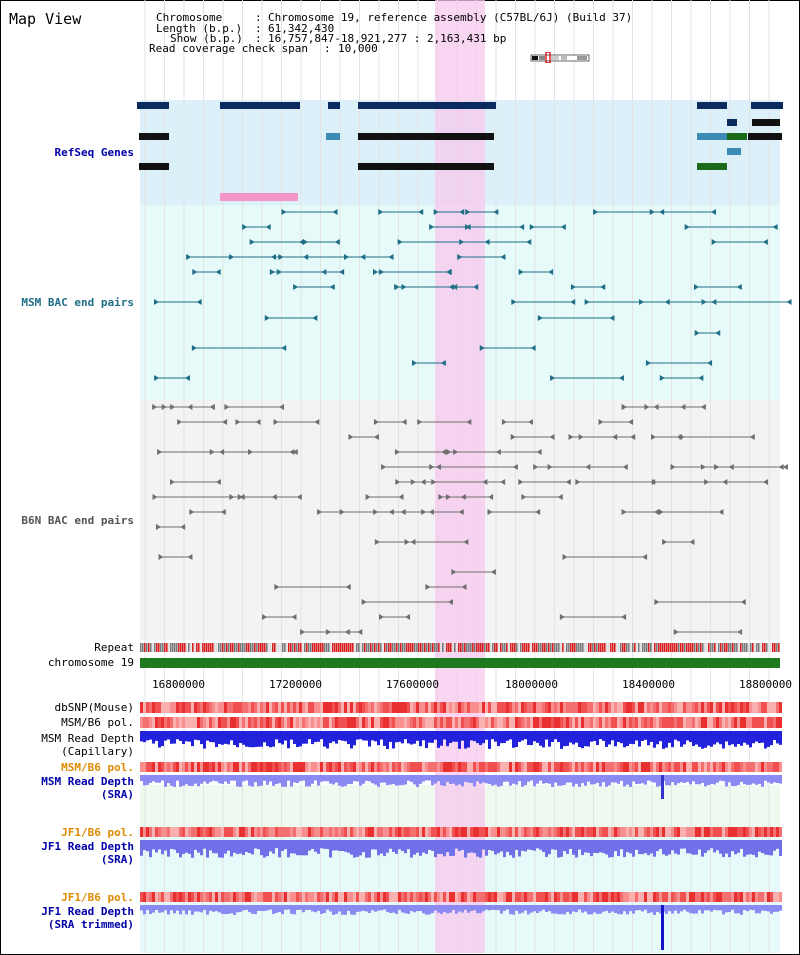 The width and height of the screenshot is (800, 955). I want to click on chromosome-ideogram, so click(560, 57).